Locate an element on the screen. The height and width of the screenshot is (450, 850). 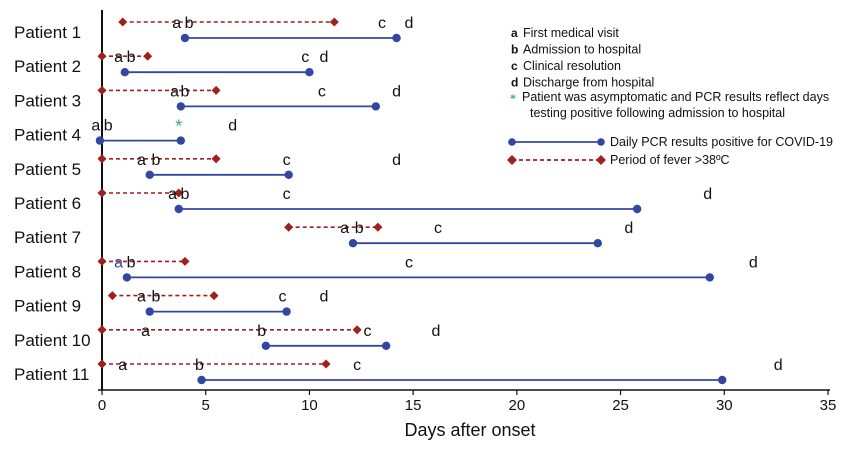
x-tick-label-30: 30 is located at coordinates (724, 405).